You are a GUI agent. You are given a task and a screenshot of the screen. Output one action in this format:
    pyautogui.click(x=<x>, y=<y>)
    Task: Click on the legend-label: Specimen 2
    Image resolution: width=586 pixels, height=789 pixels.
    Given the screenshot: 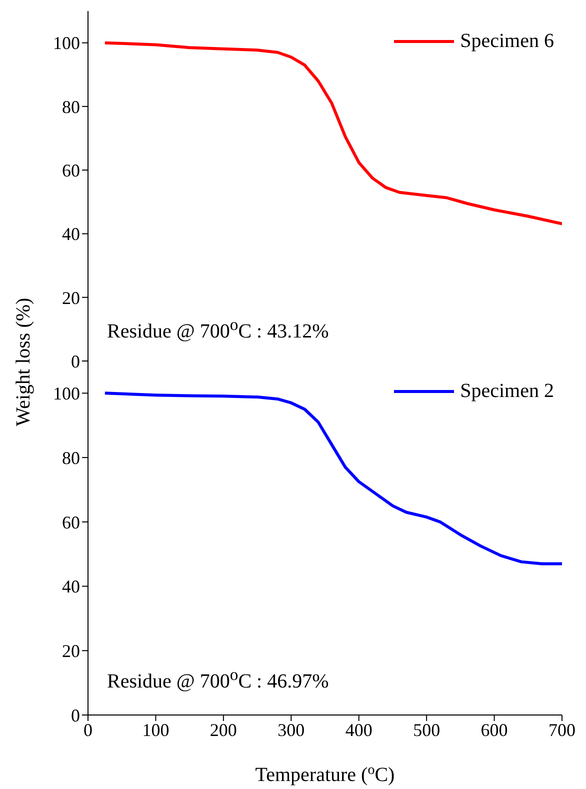 What is the action you would take?
    pyautogui.click(x=507, y=391)
    